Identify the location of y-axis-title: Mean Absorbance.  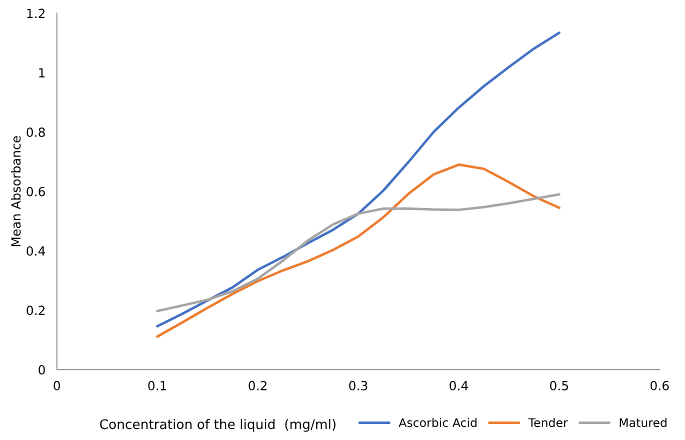
(15, 191).